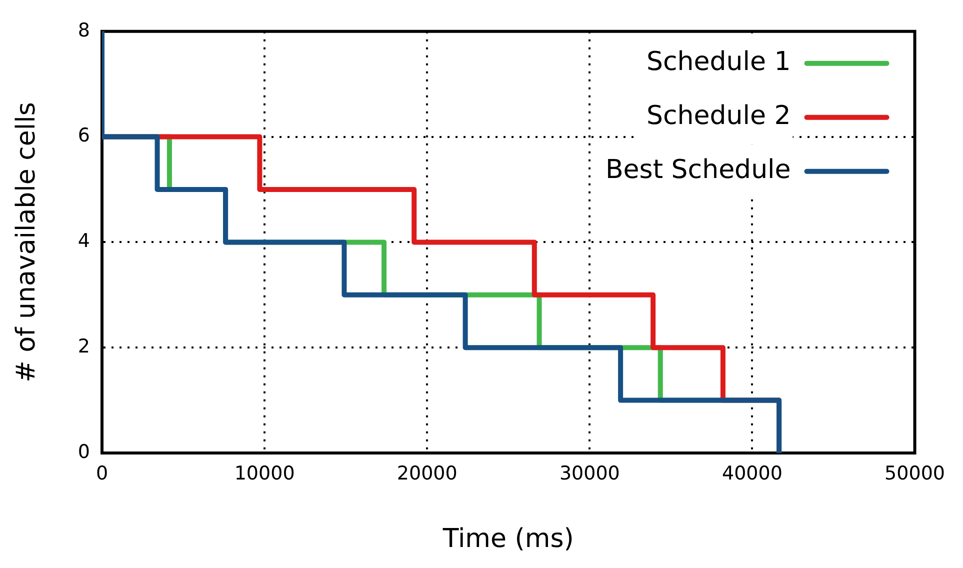 Image resolution: width=963 pixels, height=568 pixels. What do you see at coordinates (718, 116) in the screenshot?
I see `legend-label: Schedule 2` at bounding box center [718, 116].